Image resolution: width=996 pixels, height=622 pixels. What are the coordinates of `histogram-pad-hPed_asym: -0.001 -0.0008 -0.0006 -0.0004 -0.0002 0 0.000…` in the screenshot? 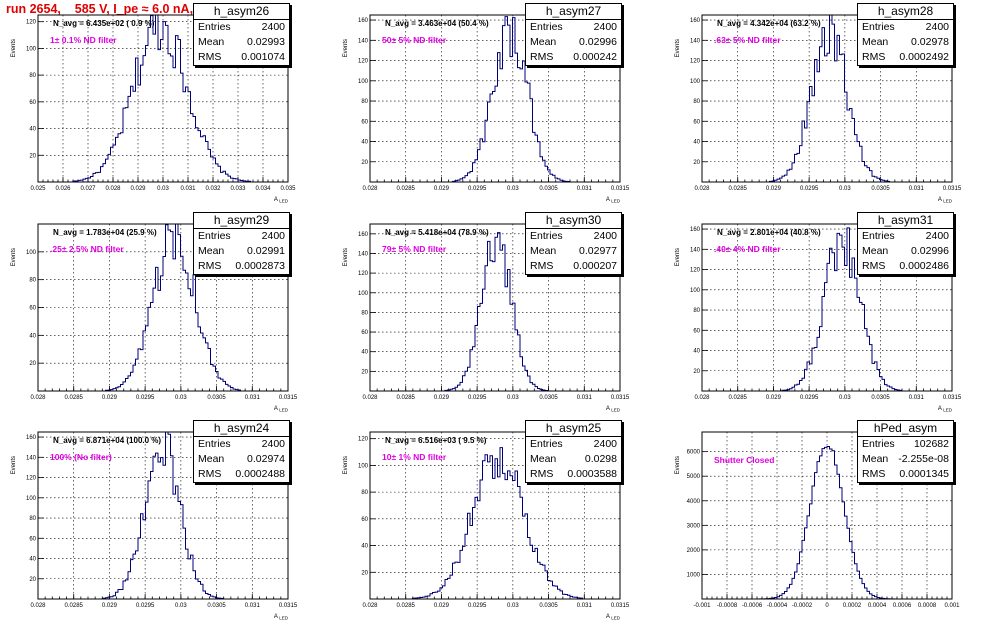 It's located at (817, 514).